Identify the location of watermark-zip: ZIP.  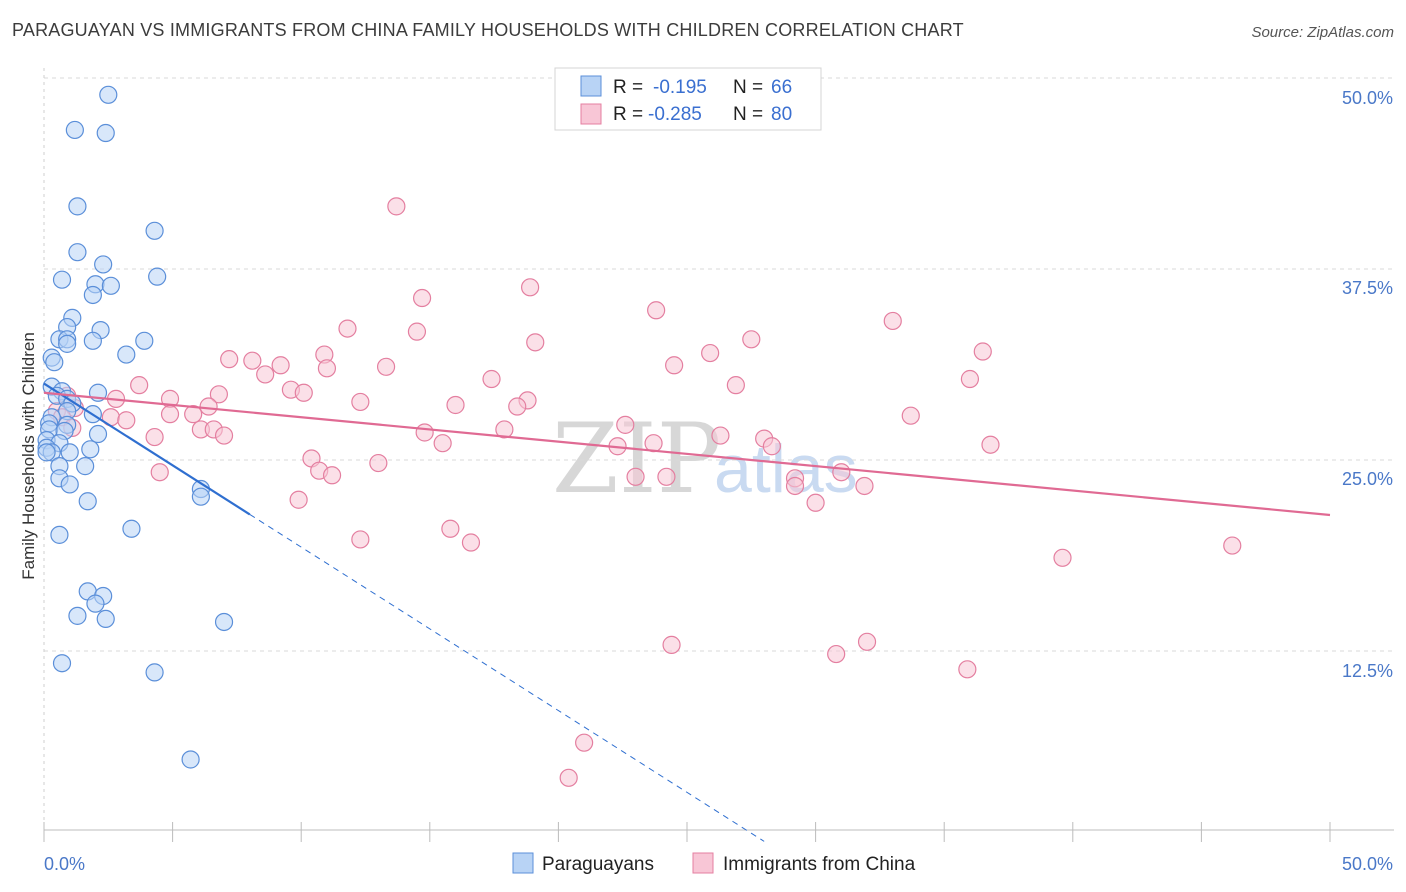
(636, 459).